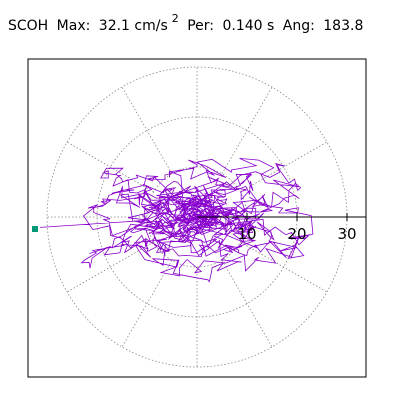 The image size is (400, 400). I want to click on max-value-number: 32.1 cm/s, so click(133, 25).